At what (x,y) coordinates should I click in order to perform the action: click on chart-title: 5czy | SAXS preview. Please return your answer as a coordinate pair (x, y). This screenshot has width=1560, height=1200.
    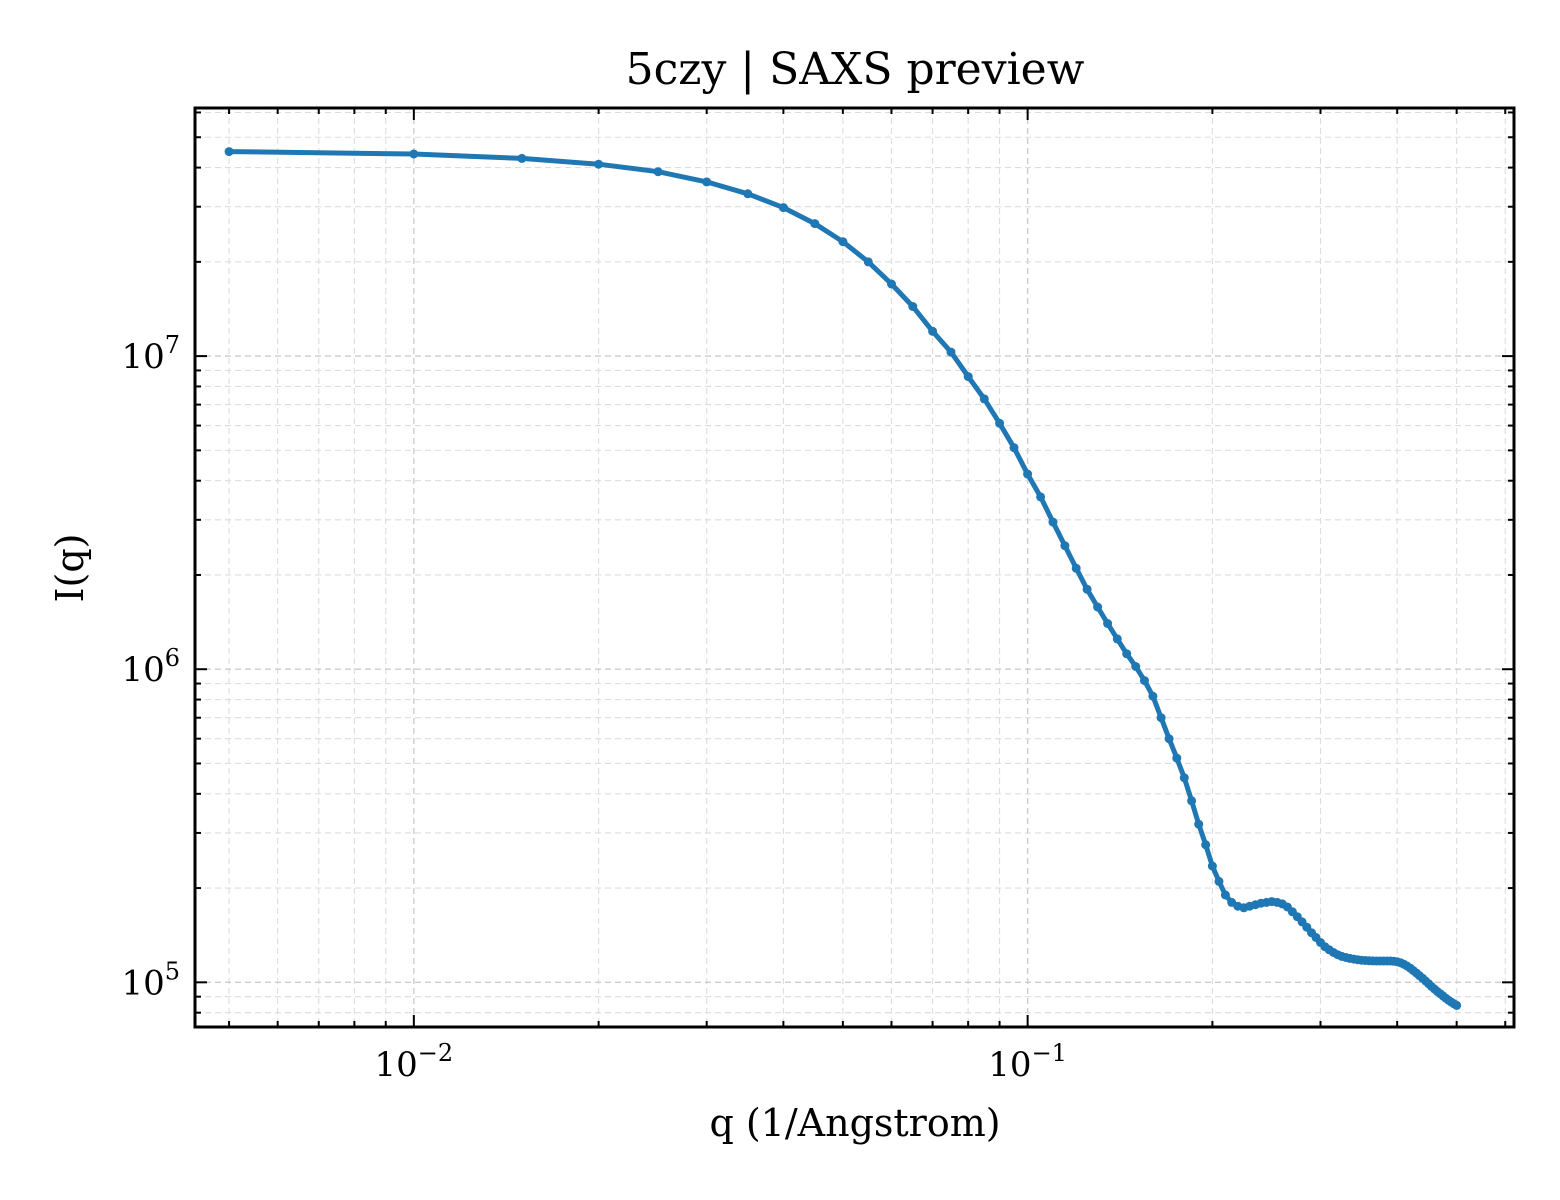
    Looking at the image, I should click on (855, 69).